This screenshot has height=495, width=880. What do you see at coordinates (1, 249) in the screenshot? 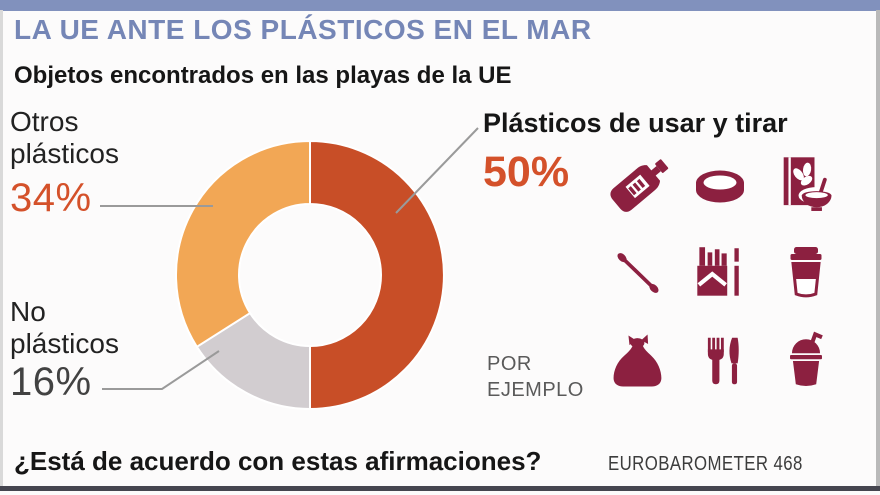
I see `left-border` at bounding box center [1, 249].